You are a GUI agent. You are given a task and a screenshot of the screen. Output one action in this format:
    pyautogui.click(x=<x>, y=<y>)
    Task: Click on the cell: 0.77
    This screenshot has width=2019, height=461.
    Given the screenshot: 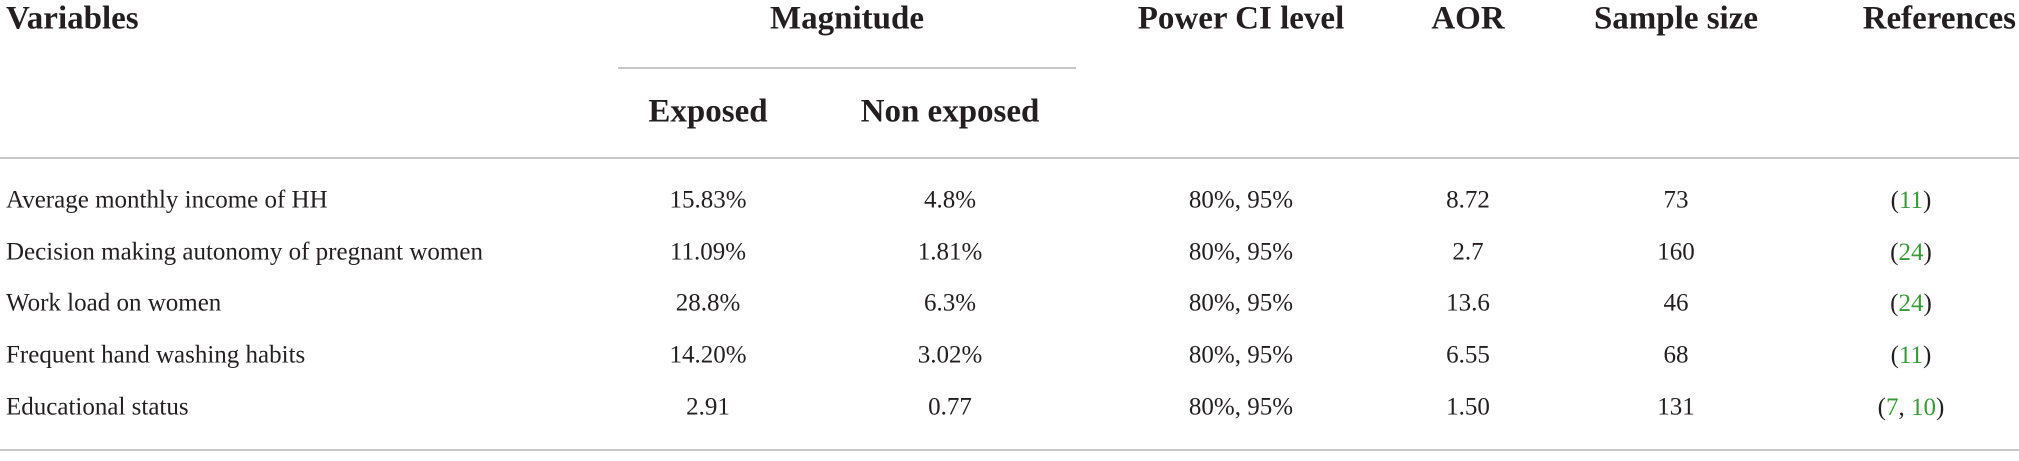 What is the action you would take?
    pyautogui.click(x=950, y=407)
    